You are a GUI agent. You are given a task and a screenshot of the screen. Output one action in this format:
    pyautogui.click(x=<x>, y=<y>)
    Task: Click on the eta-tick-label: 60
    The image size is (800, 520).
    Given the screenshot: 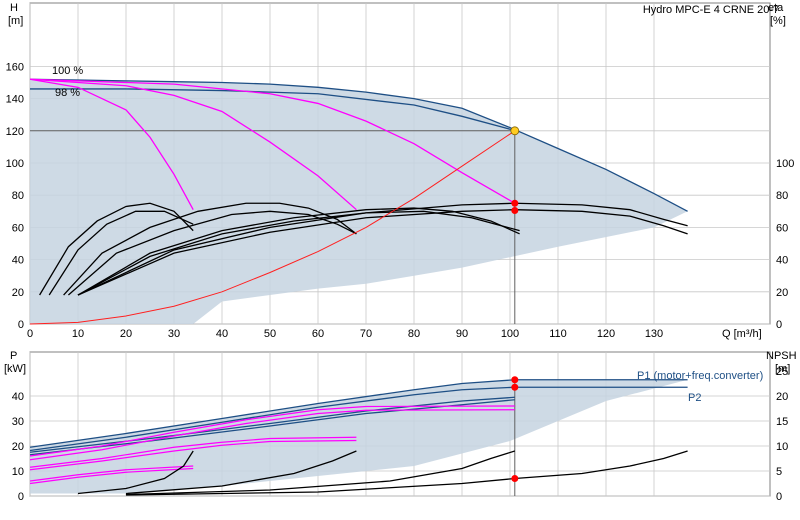 What is the action you would take?
    pyautogui.click(x=782, y=228)
    